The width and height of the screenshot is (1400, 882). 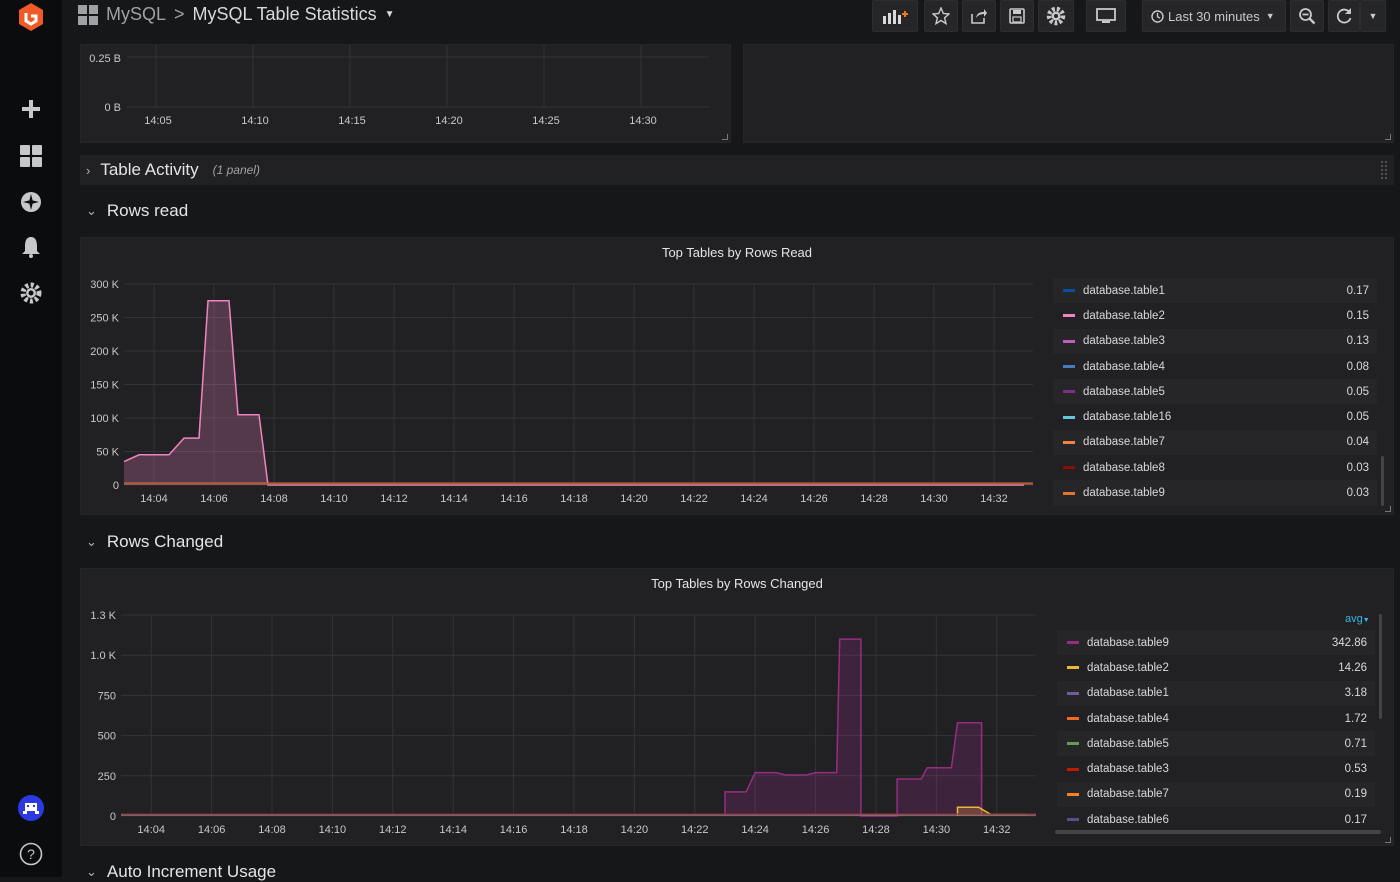 What do you see at coordinates (853, 727) in the screenshot?
I see `series-area` at bounding box center [853, 727].